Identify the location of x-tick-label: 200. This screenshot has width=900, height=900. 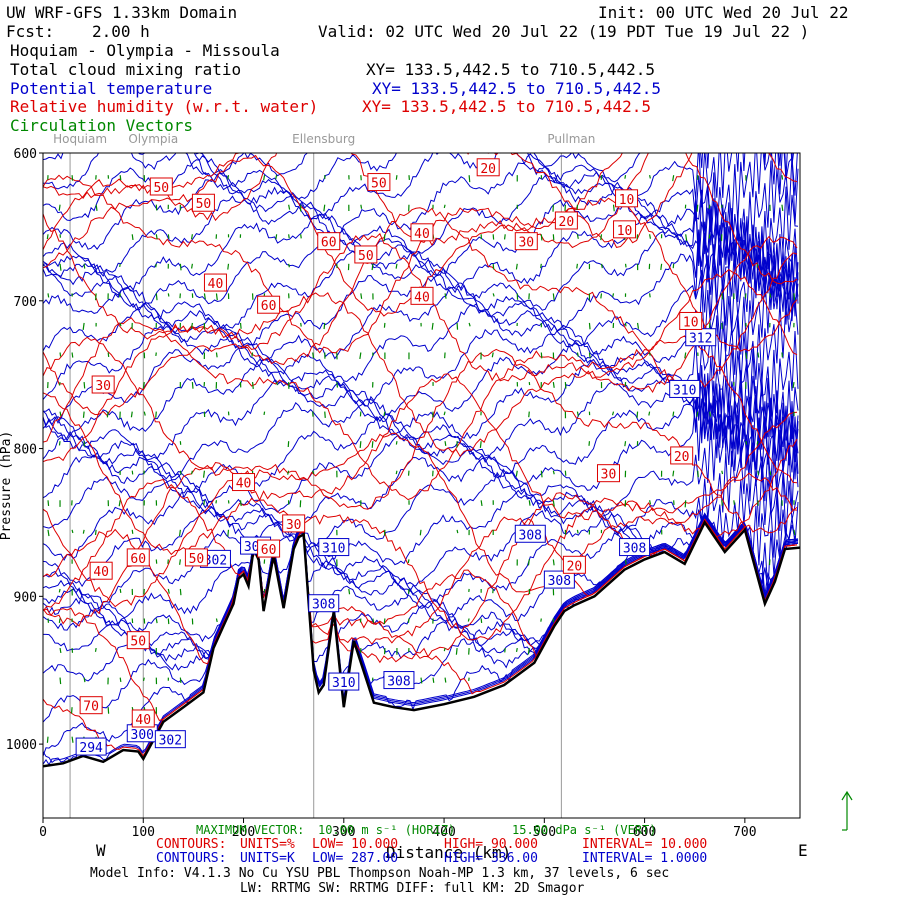
(243, 832).